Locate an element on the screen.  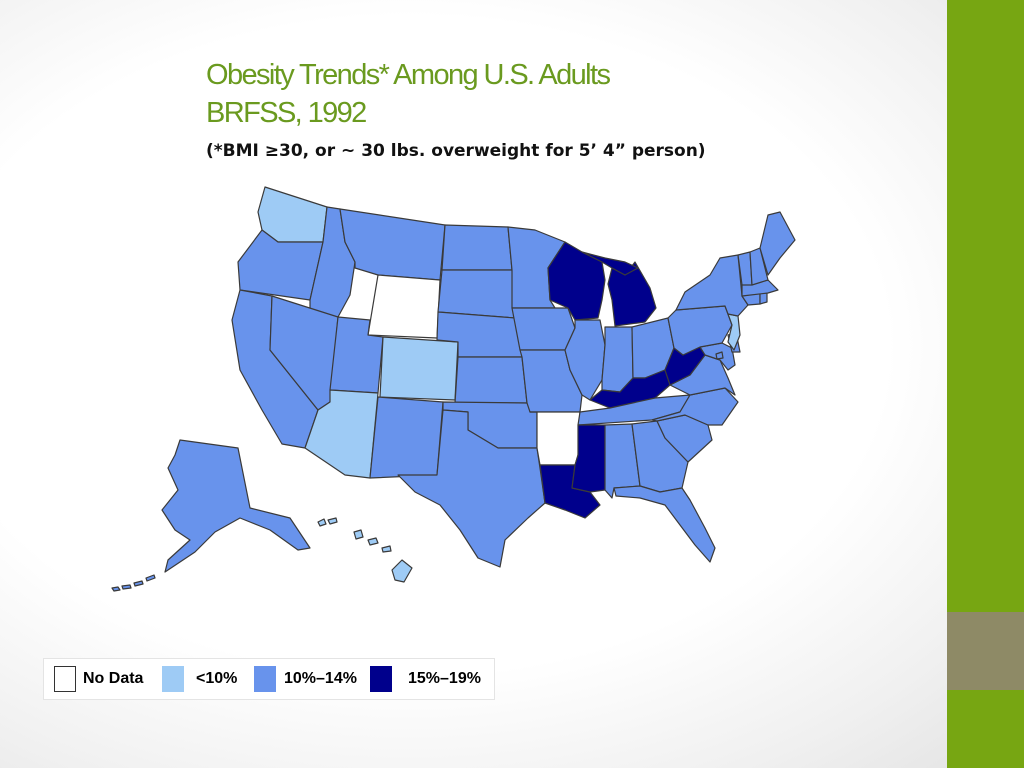
legend-label-10-14: 10%–14% is located at coordinates (320, 678).